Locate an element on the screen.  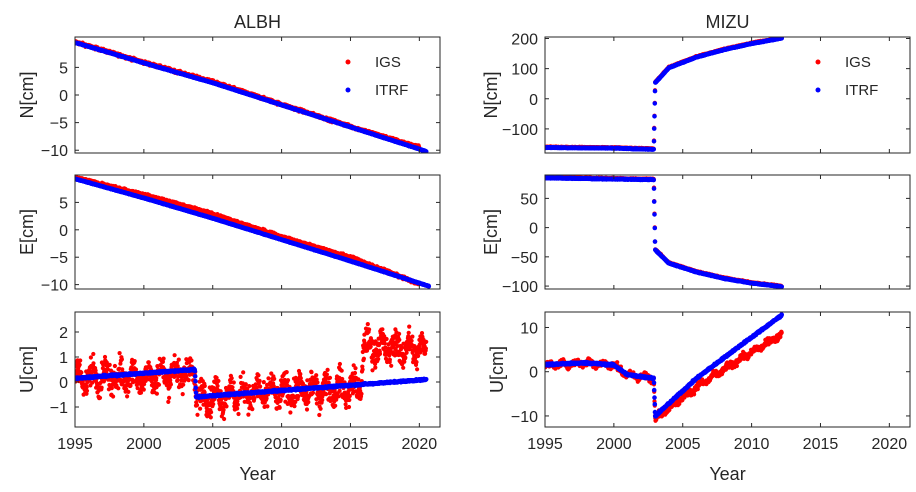
y-tick-label: −100 is located at coordinates (520, 130).